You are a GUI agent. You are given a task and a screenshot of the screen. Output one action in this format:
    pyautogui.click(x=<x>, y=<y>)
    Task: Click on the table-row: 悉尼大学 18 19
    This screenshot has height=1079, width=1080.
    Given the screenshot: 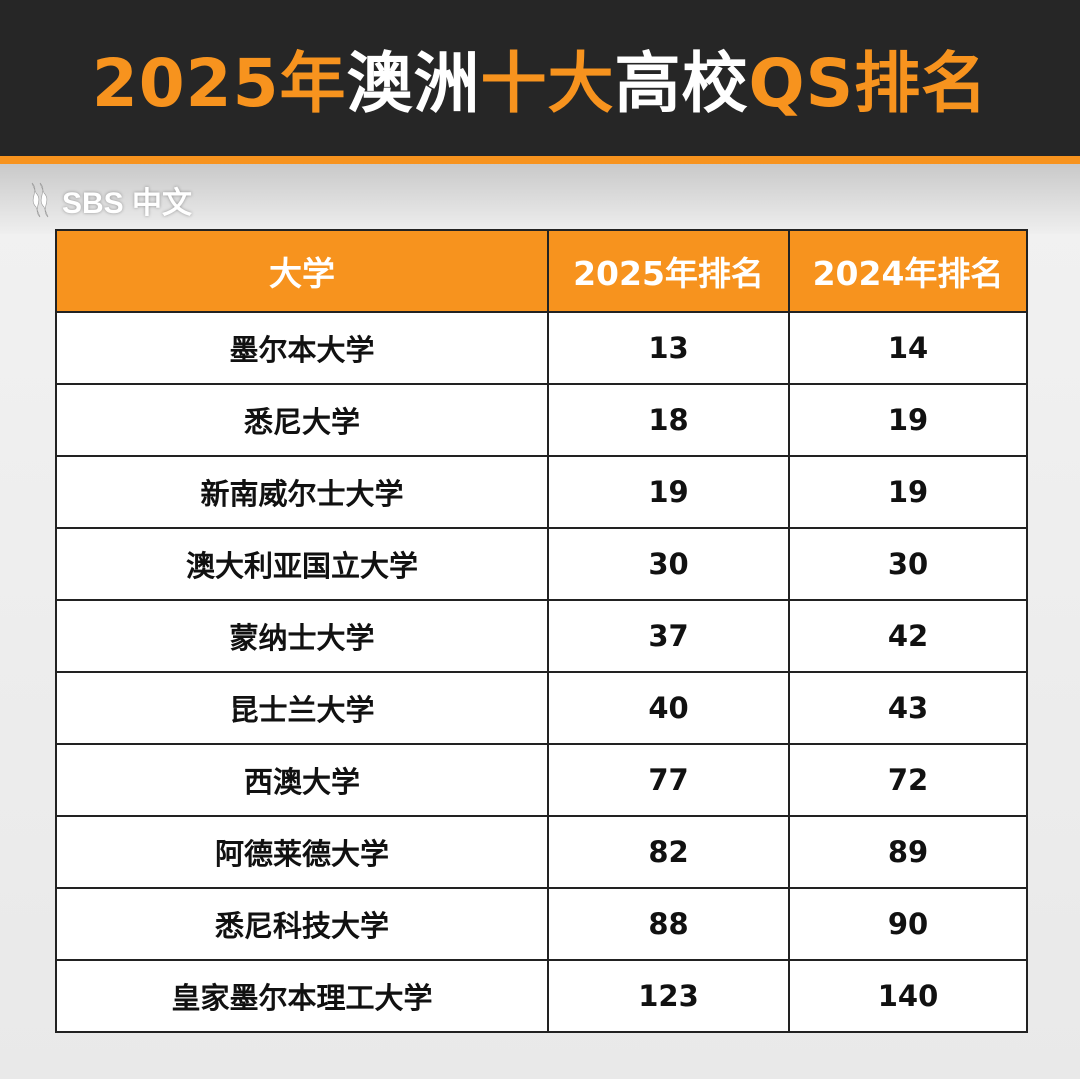 What is the action you would take?
    pyautogui.click(x=541, y=420)
    